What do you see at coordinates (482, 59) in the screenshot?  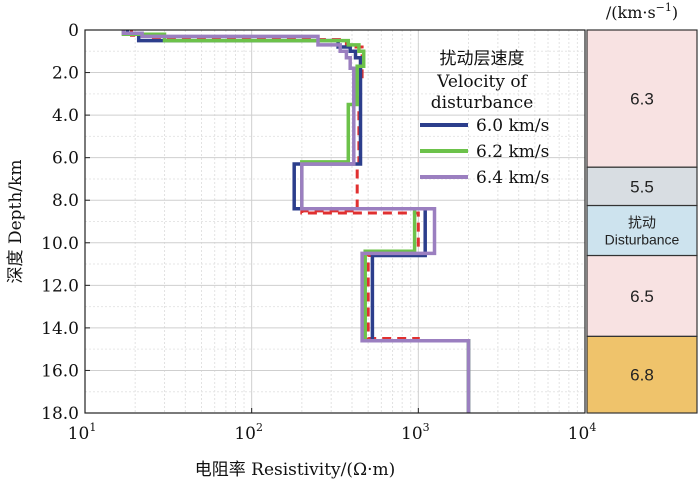 I see `legend-title-line: 扰动层速度` at bounding box center [482, 59].